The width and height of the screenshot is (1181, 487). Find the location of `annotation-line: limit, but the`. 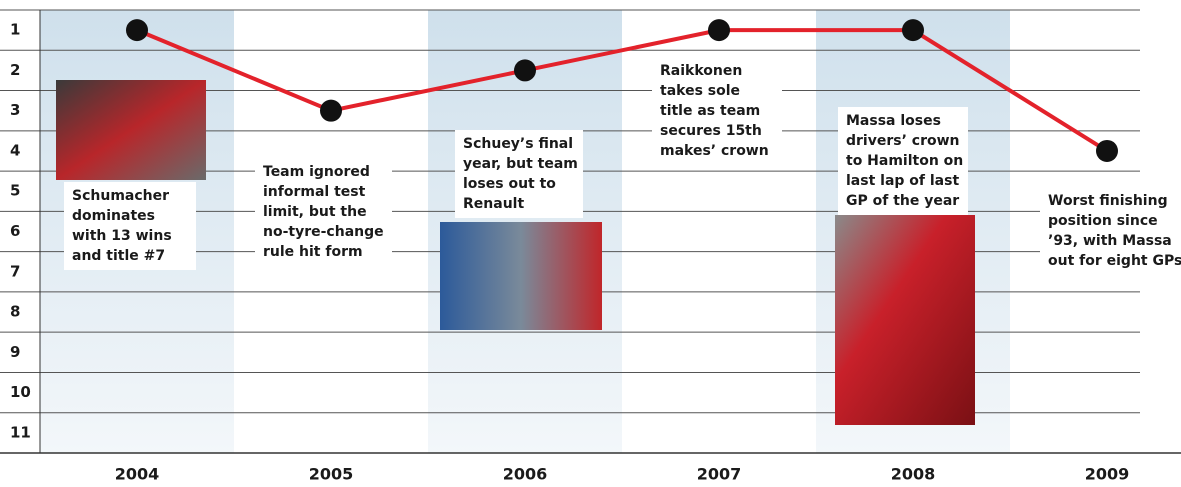

annotation-line: limit, but the is located at coordinates (315, 212).